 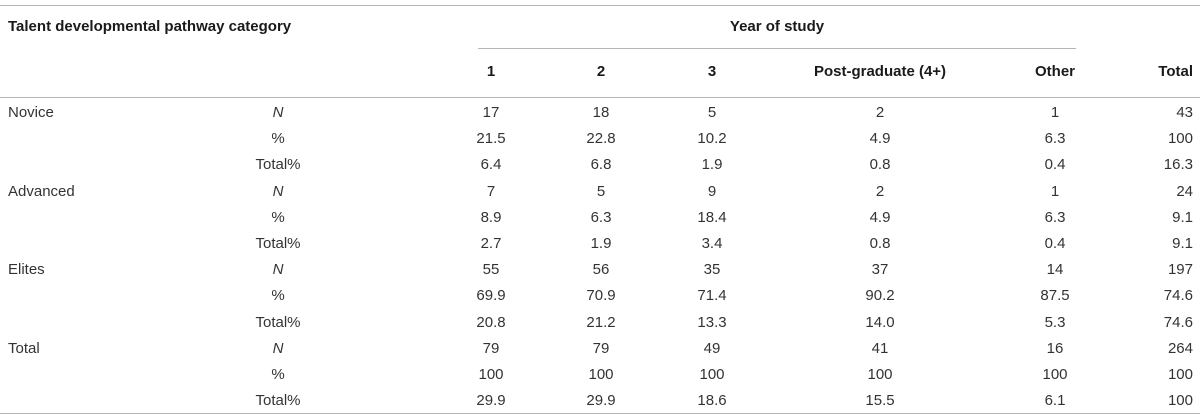 What do you see at coordinates (712, 243) in the screenshot?
I see `table-cell: 3.4` at bounding box center [712, 243].